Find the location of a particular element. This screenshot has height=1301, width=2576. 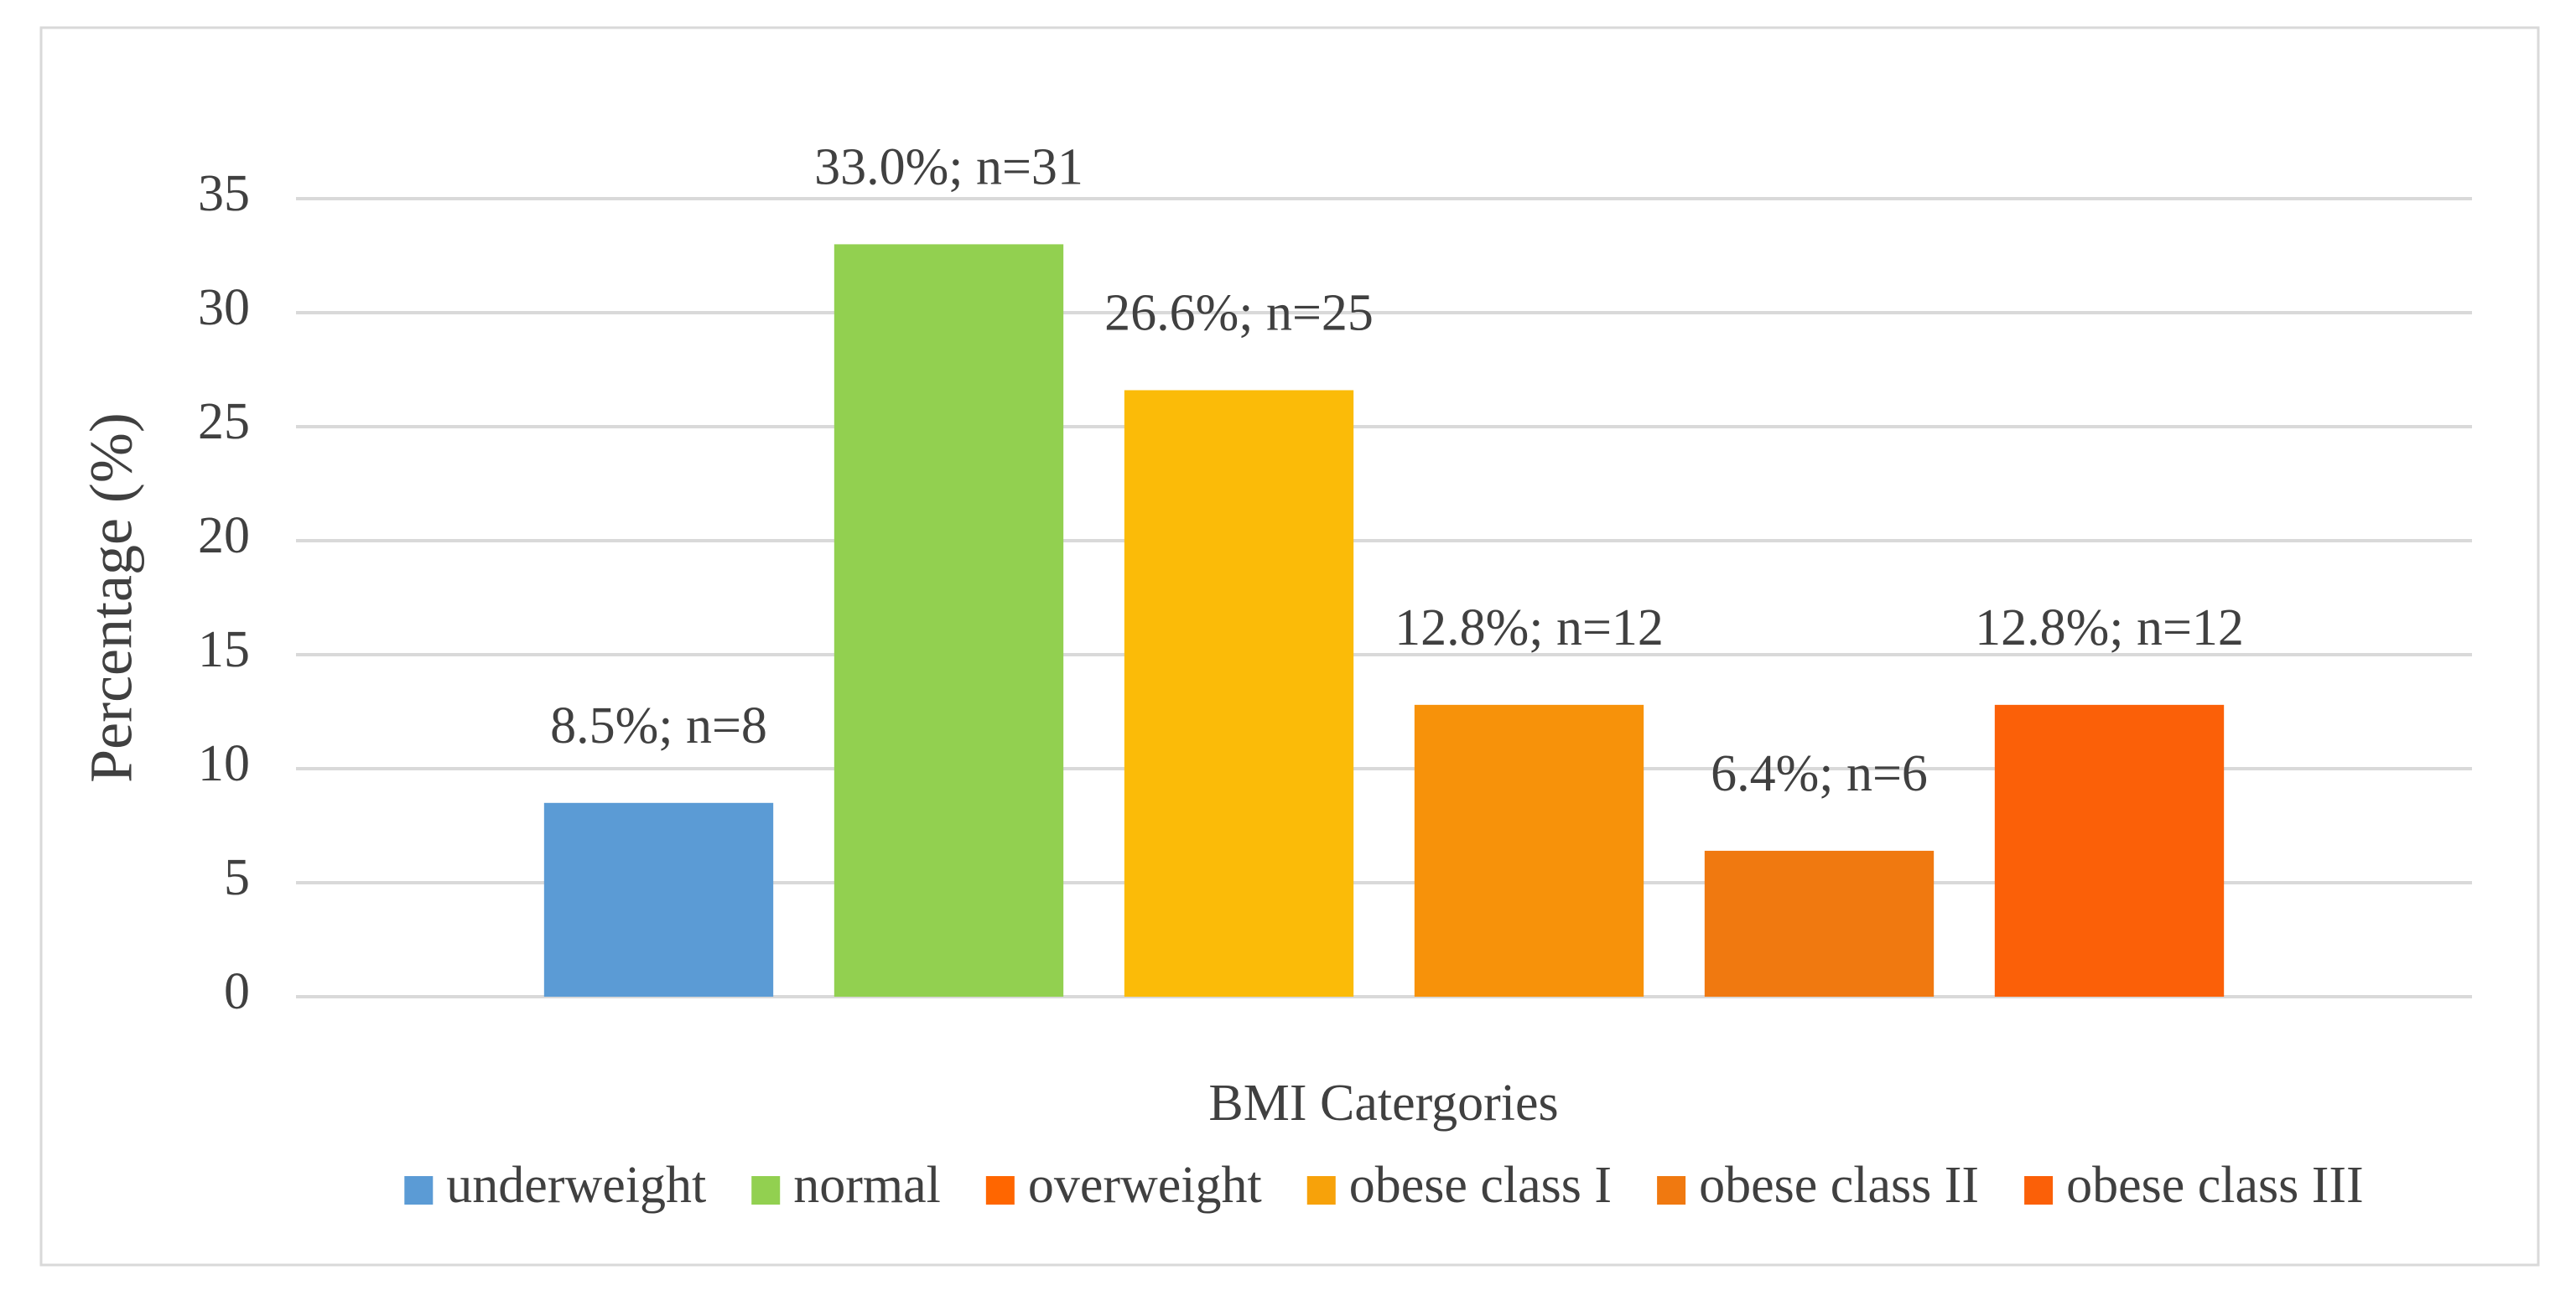

legend-label: underweight is located at coordinates (576, 1186).